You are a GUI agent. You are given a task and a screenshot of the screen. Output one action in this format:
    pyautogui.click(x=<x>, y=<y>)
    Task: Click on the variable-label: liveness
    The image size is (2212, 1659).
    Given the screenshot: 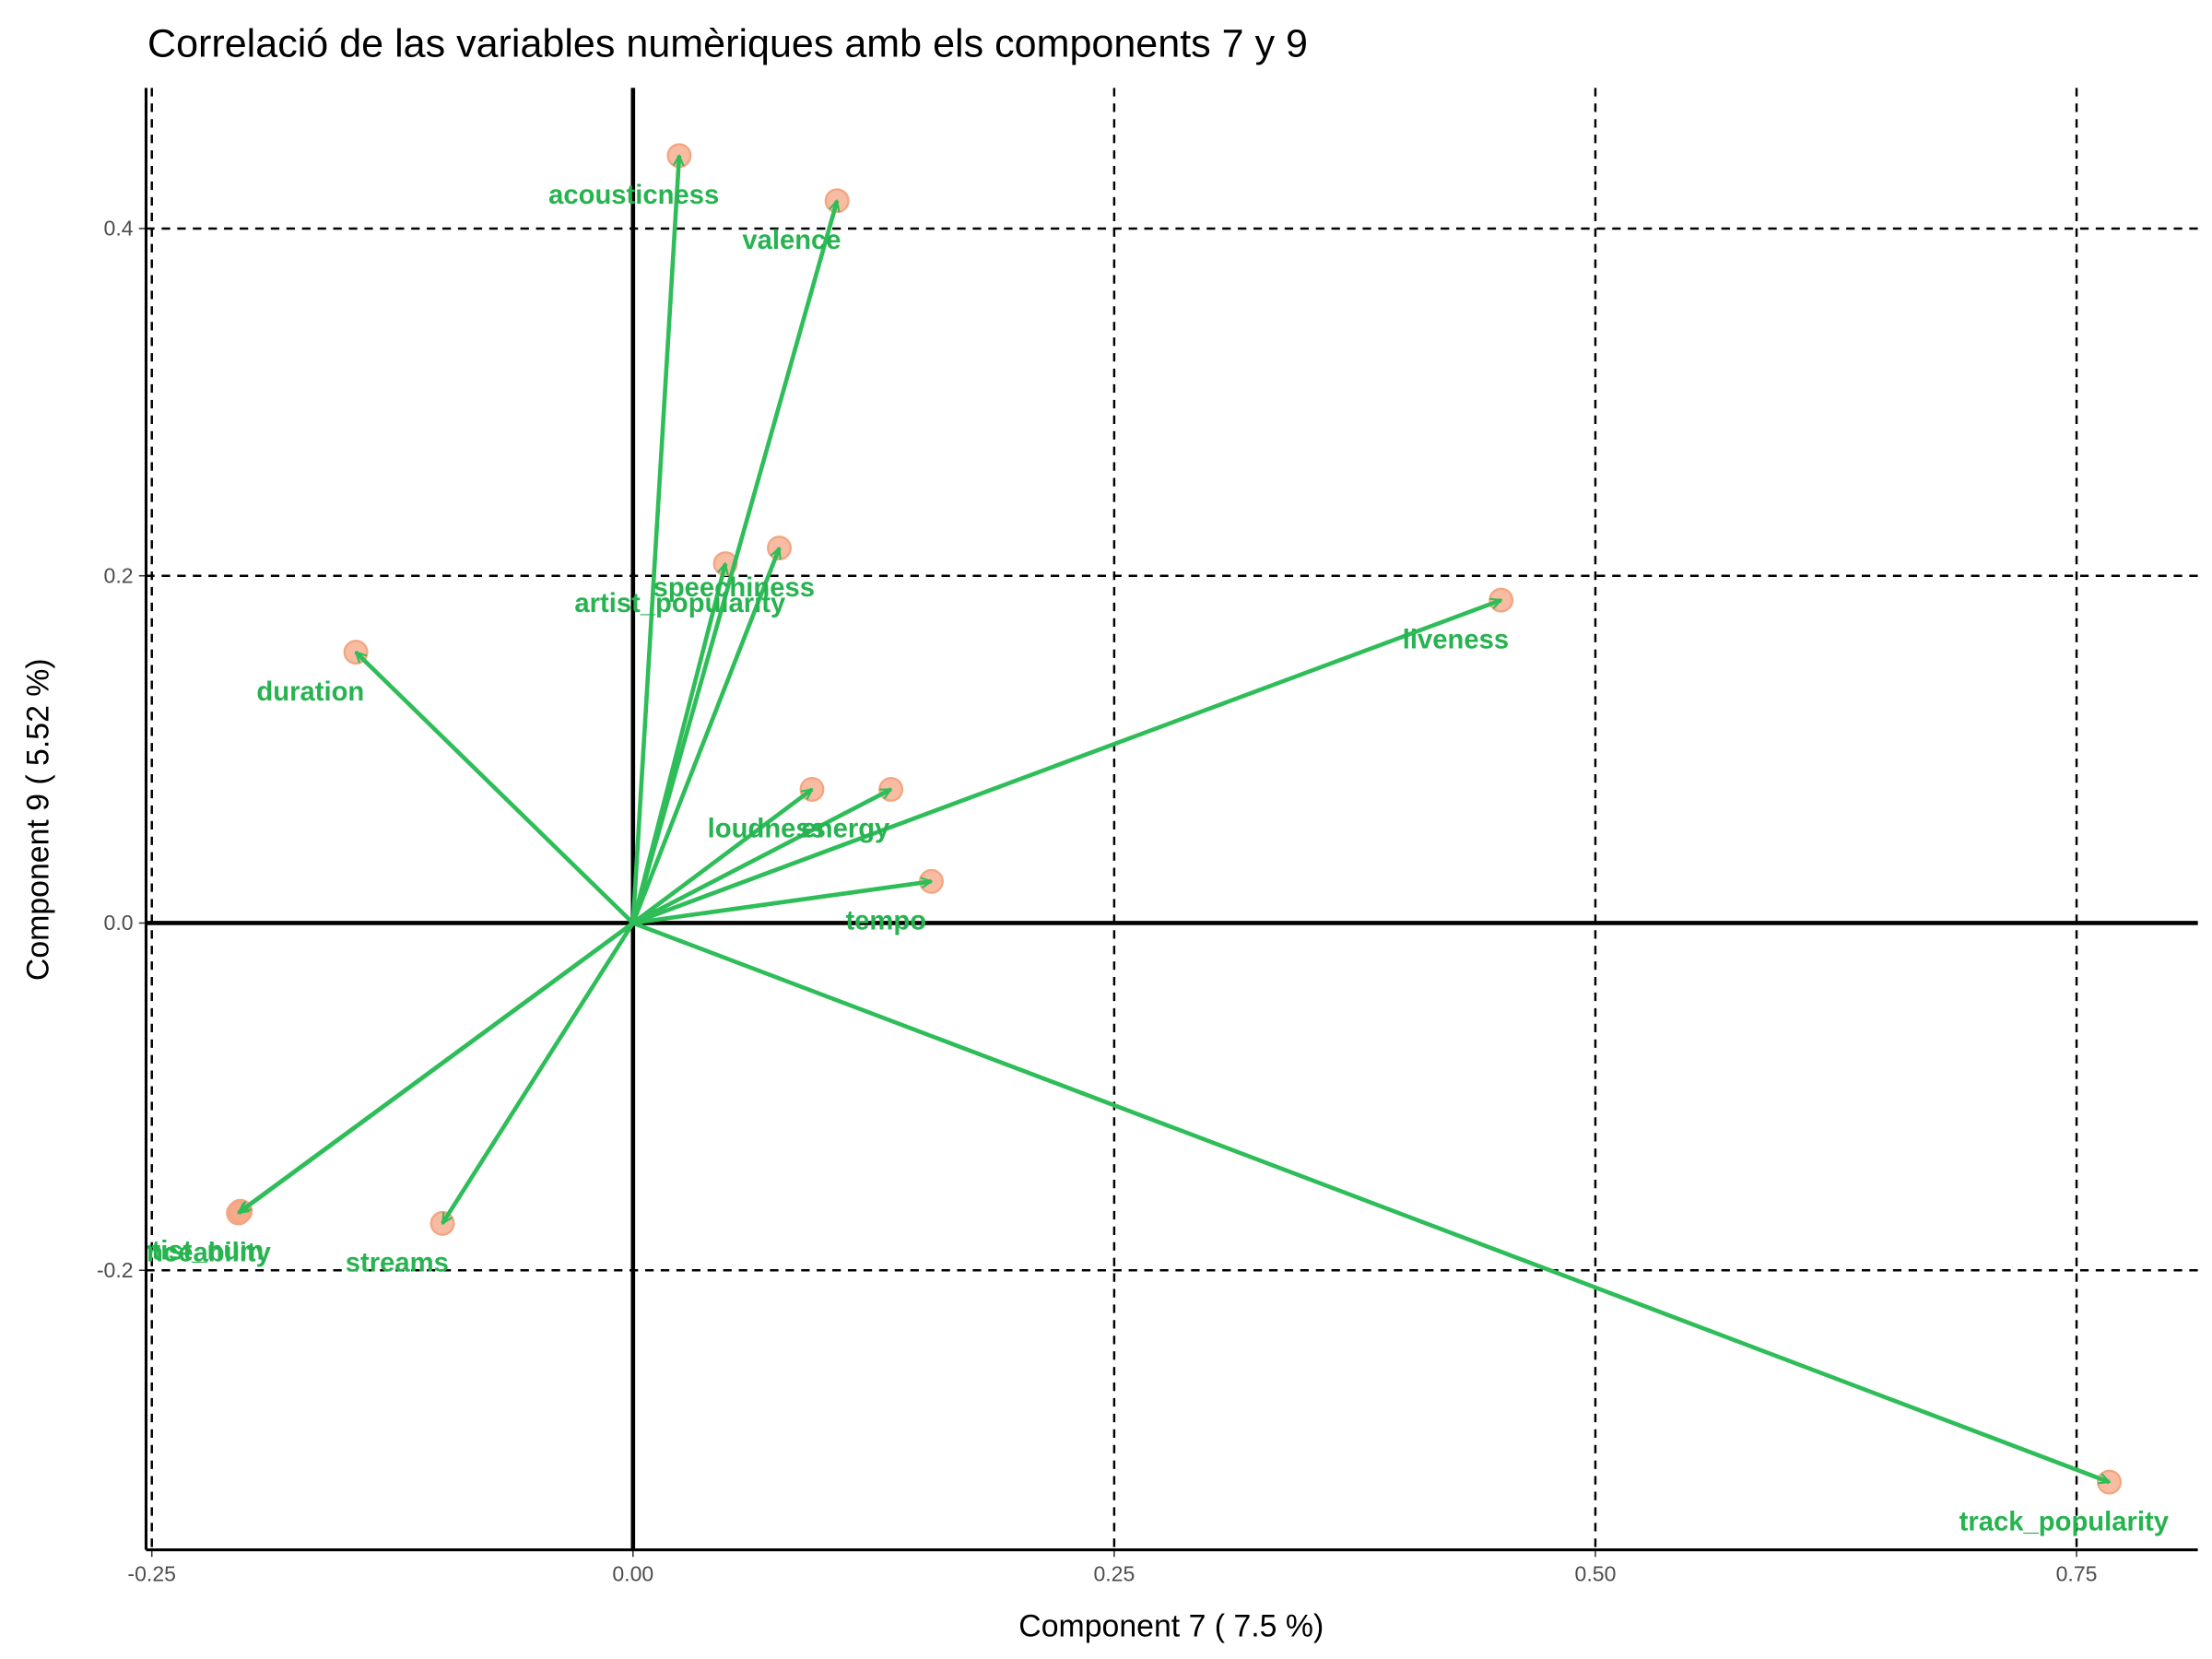 What is the action you would take?
    pyautogui.click(x=1456, y=639)
    